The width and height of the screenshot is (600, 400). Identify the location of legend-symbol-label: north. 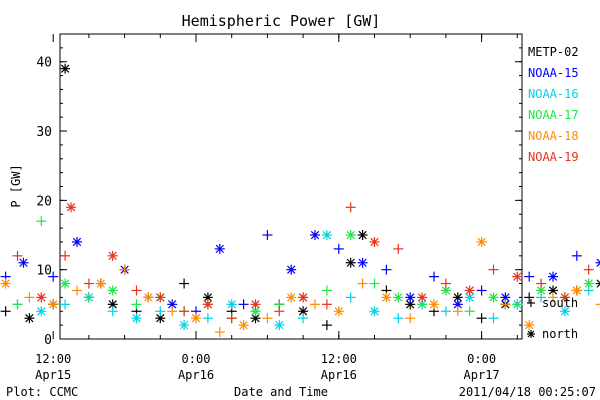
(560, 334).